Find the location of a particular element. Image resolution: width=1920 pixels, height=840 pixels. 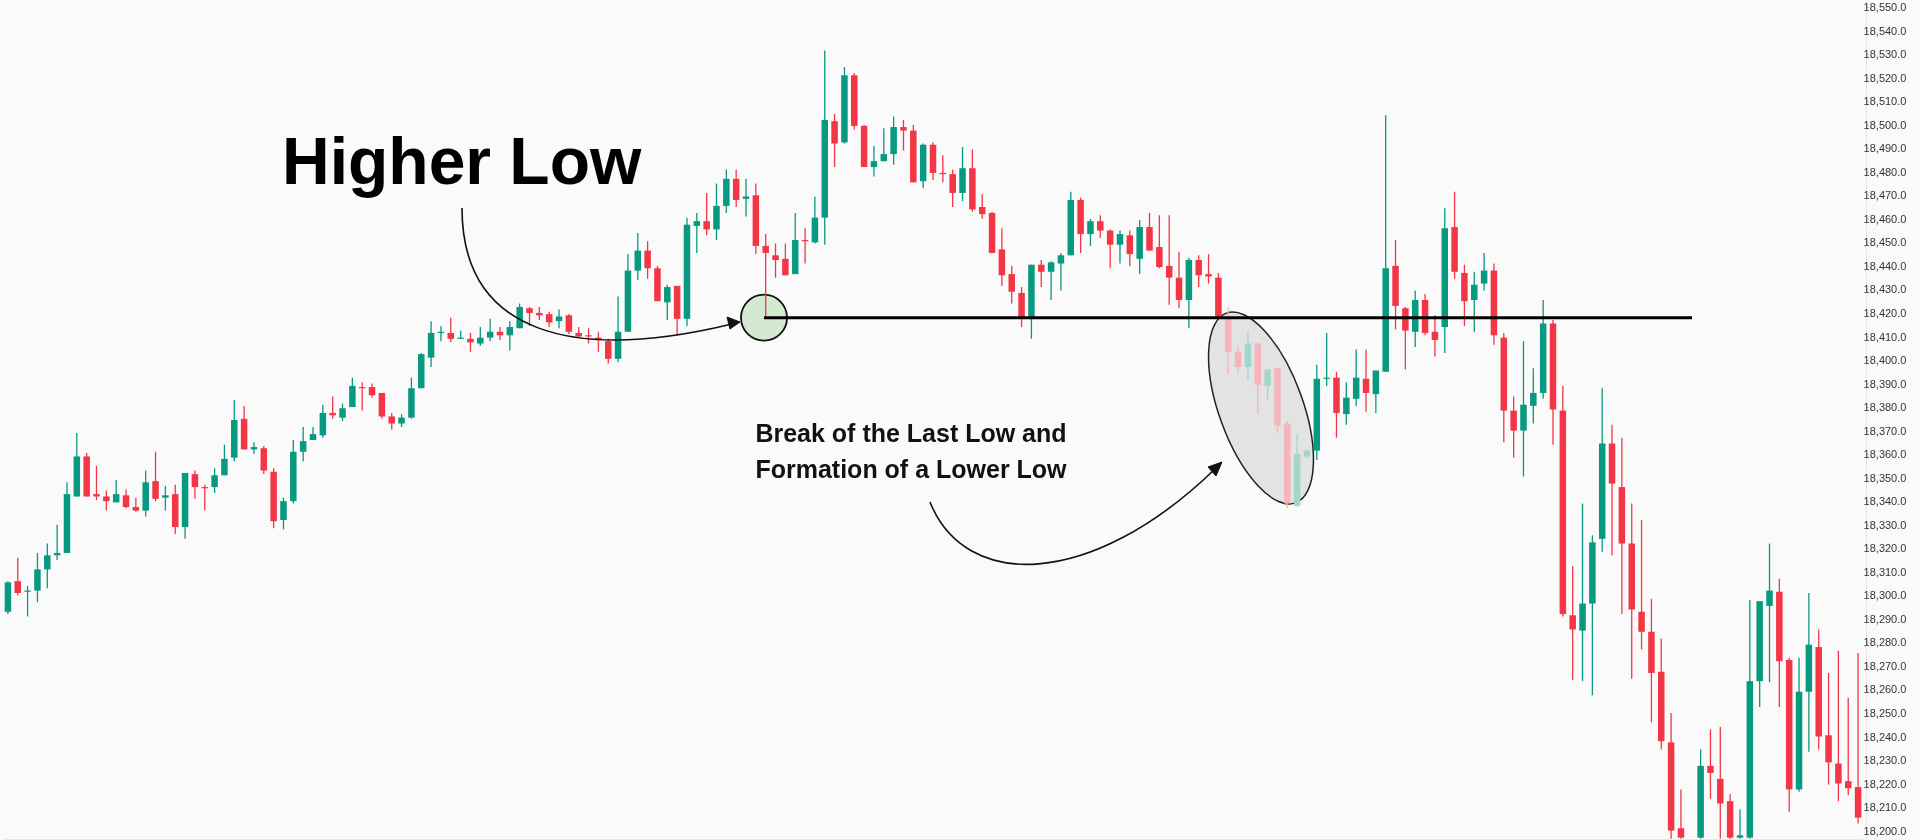

y-tick-label: 18,220.0 is located at coordinates (1885, 783).